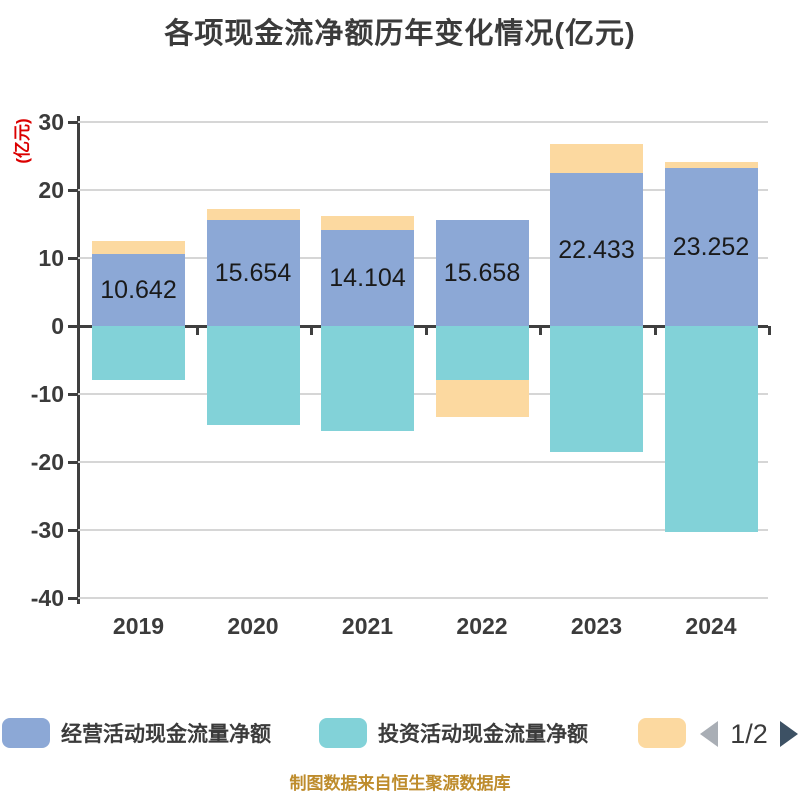  What do you see at coordinates (596, 626) in the screenshot?
I see `x-tick-label-2023: 2023` at bounding box center [596, 626].